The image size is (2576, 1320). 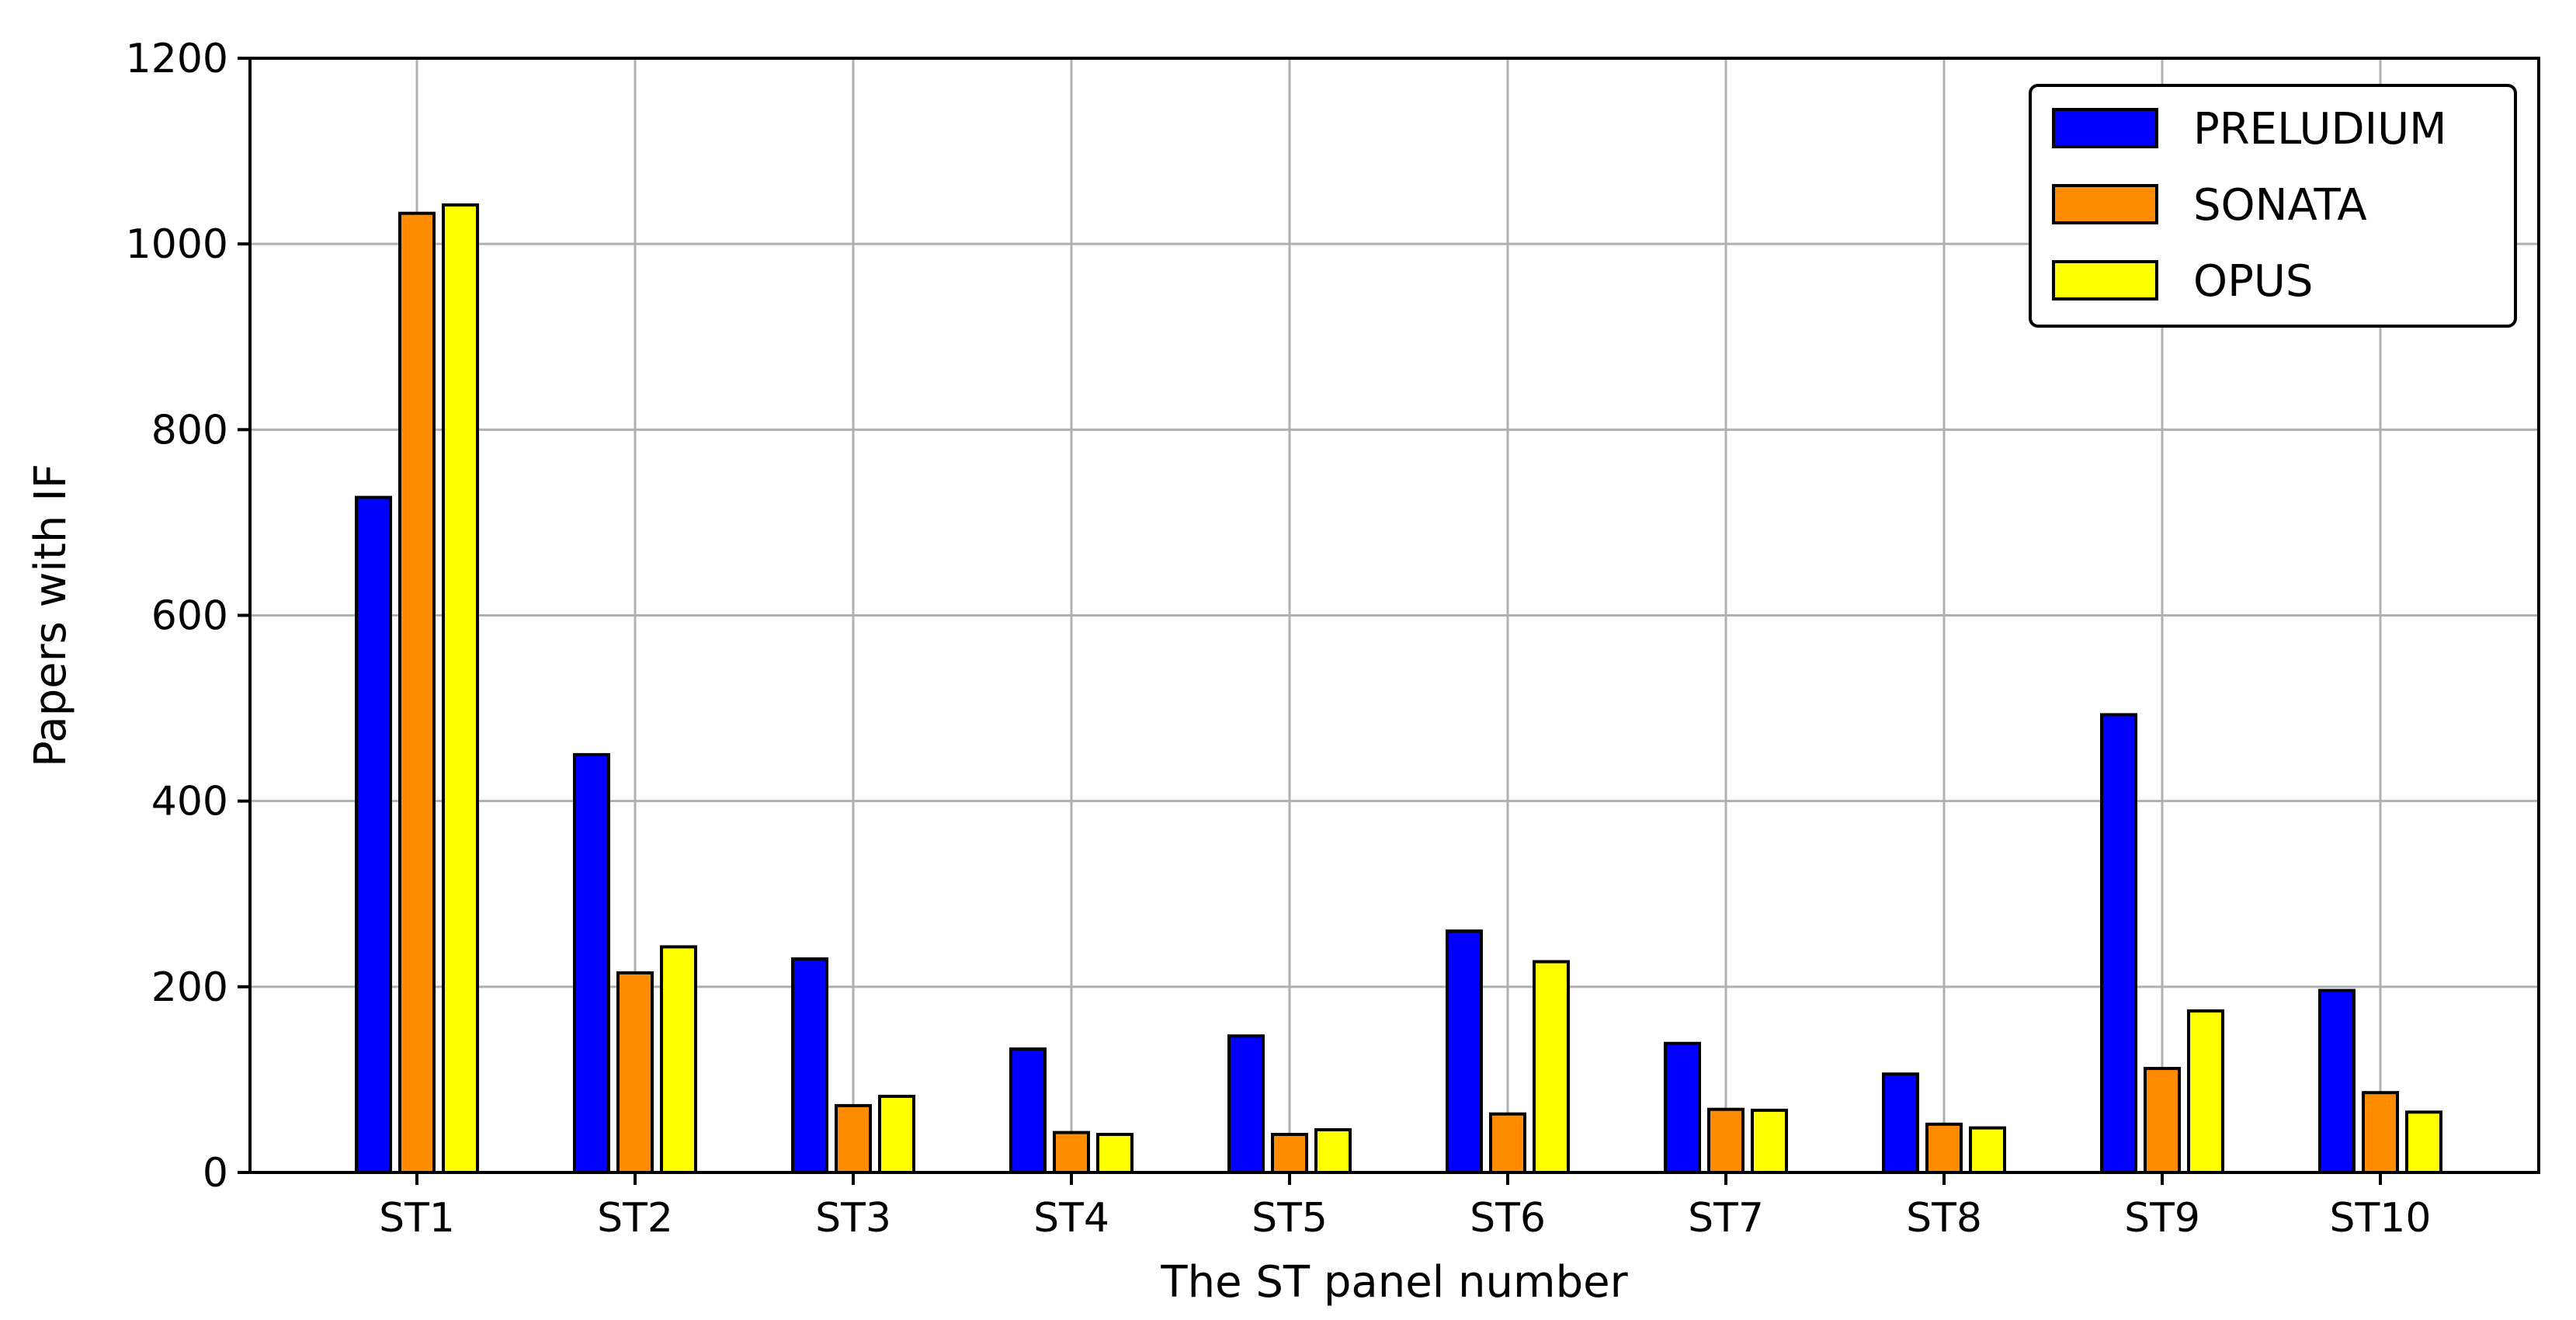 What do you see at coordinates (1115, 1153) in the screenshot?
I see `bar-opus-st4` at bounding box center [1115, 1153].